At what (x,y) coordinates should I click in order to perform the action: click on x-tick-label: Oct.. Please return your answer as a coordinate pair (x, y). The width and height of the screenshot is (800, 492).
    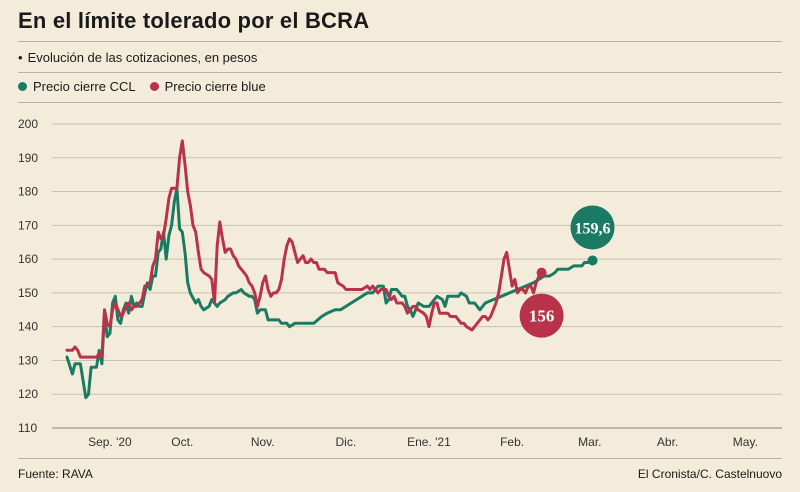
    Looking at the image, I should click on (182, 442).